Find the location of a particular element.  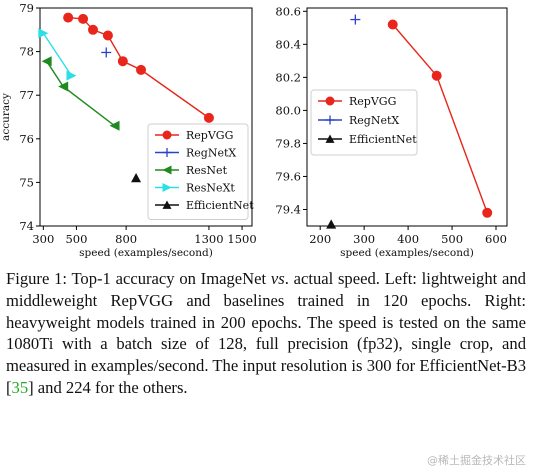

caption-text: vs is located at coordinates (277, 278).